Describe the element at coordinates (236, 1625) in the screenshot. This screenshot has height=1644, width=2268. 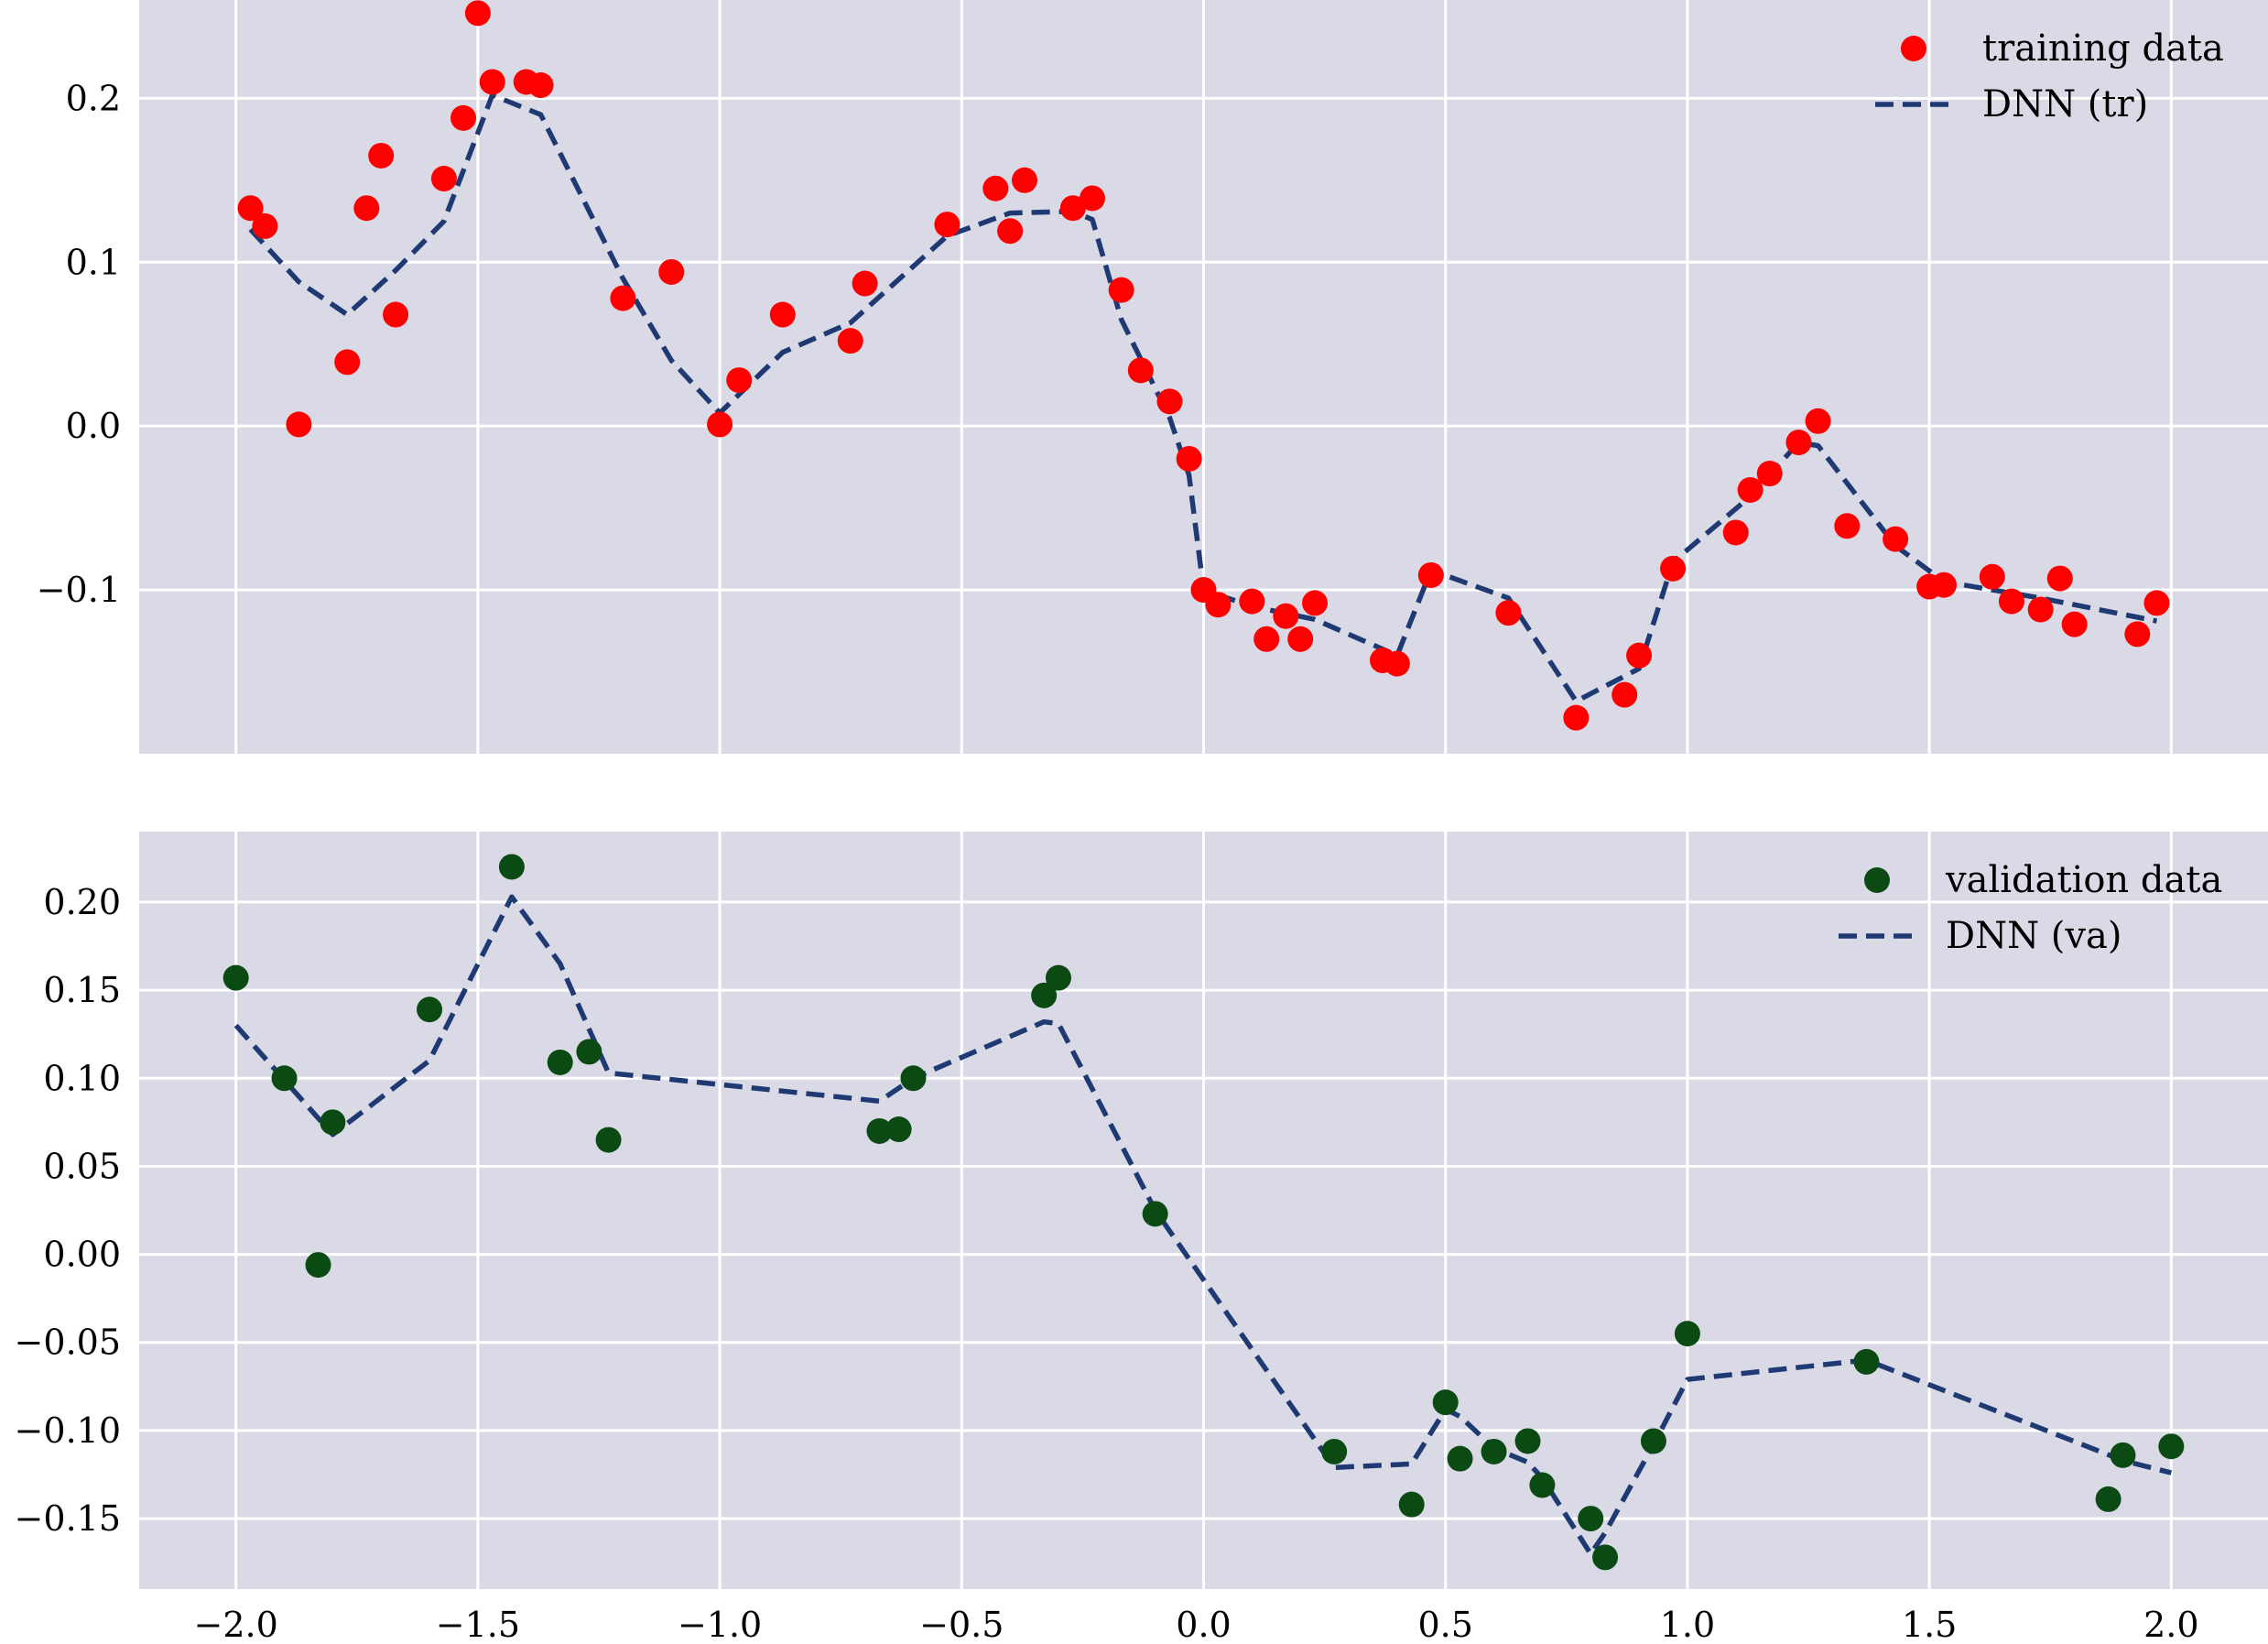
I see `x-tick-label: −2.0` at that location.